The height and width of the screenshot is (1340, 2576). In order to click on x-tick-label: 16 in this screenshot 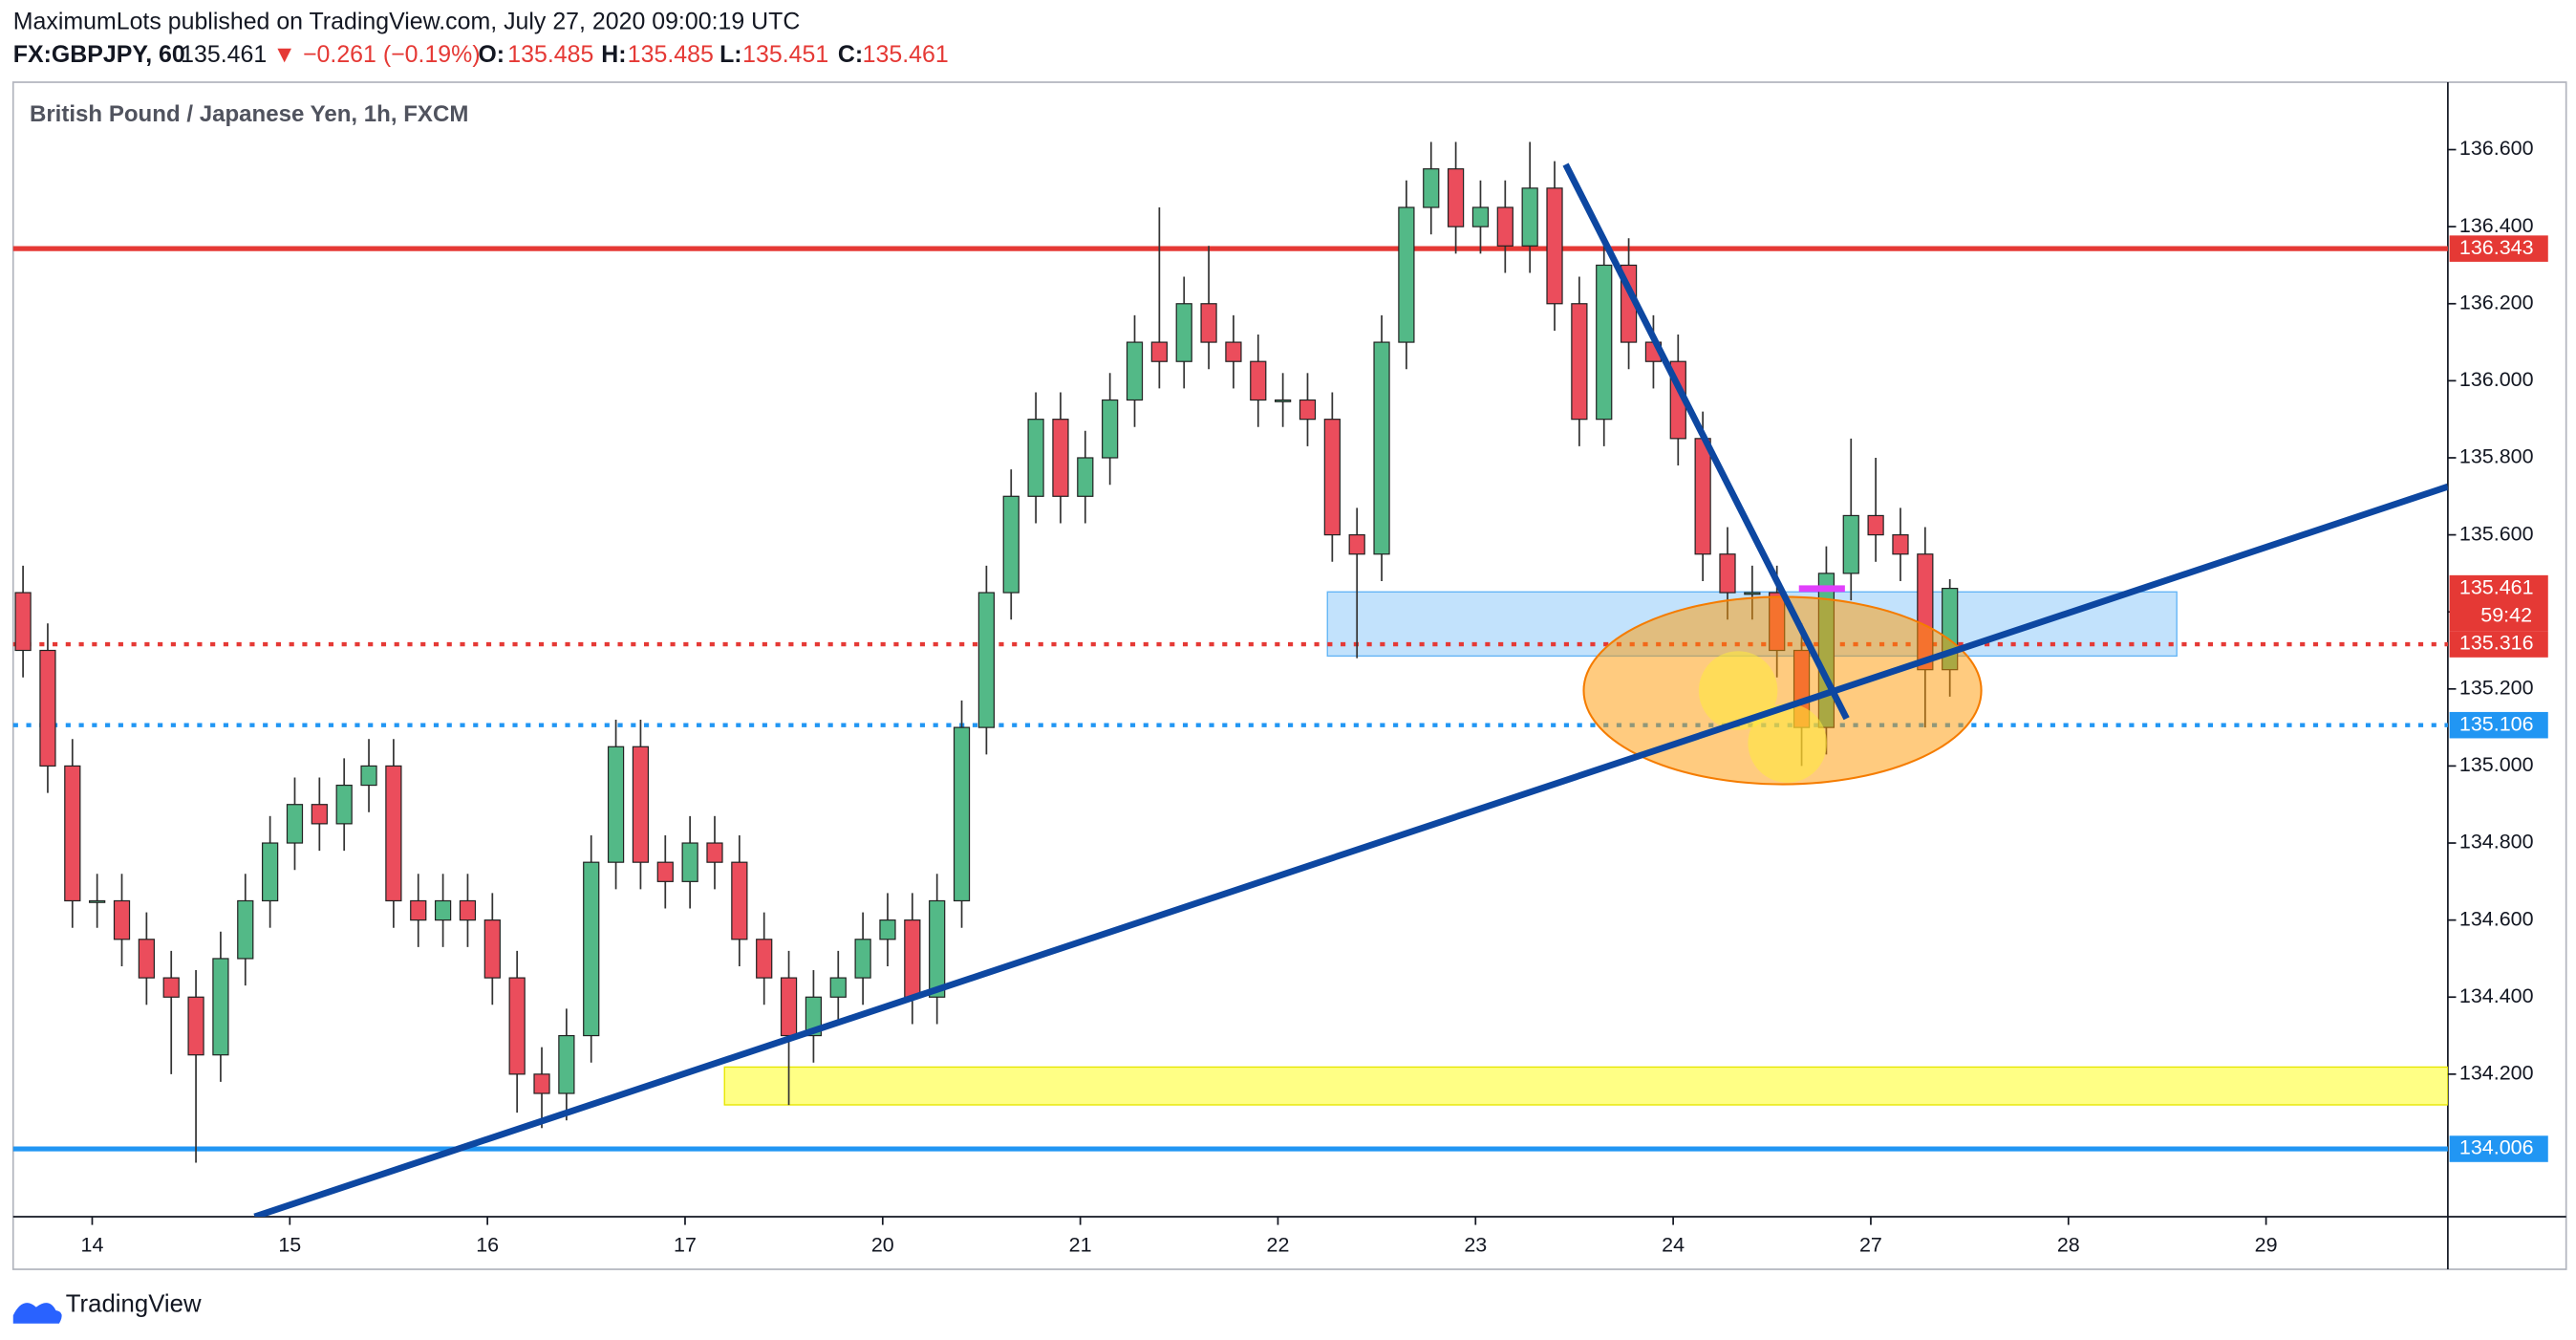, I will do `click(487, 1245)`.